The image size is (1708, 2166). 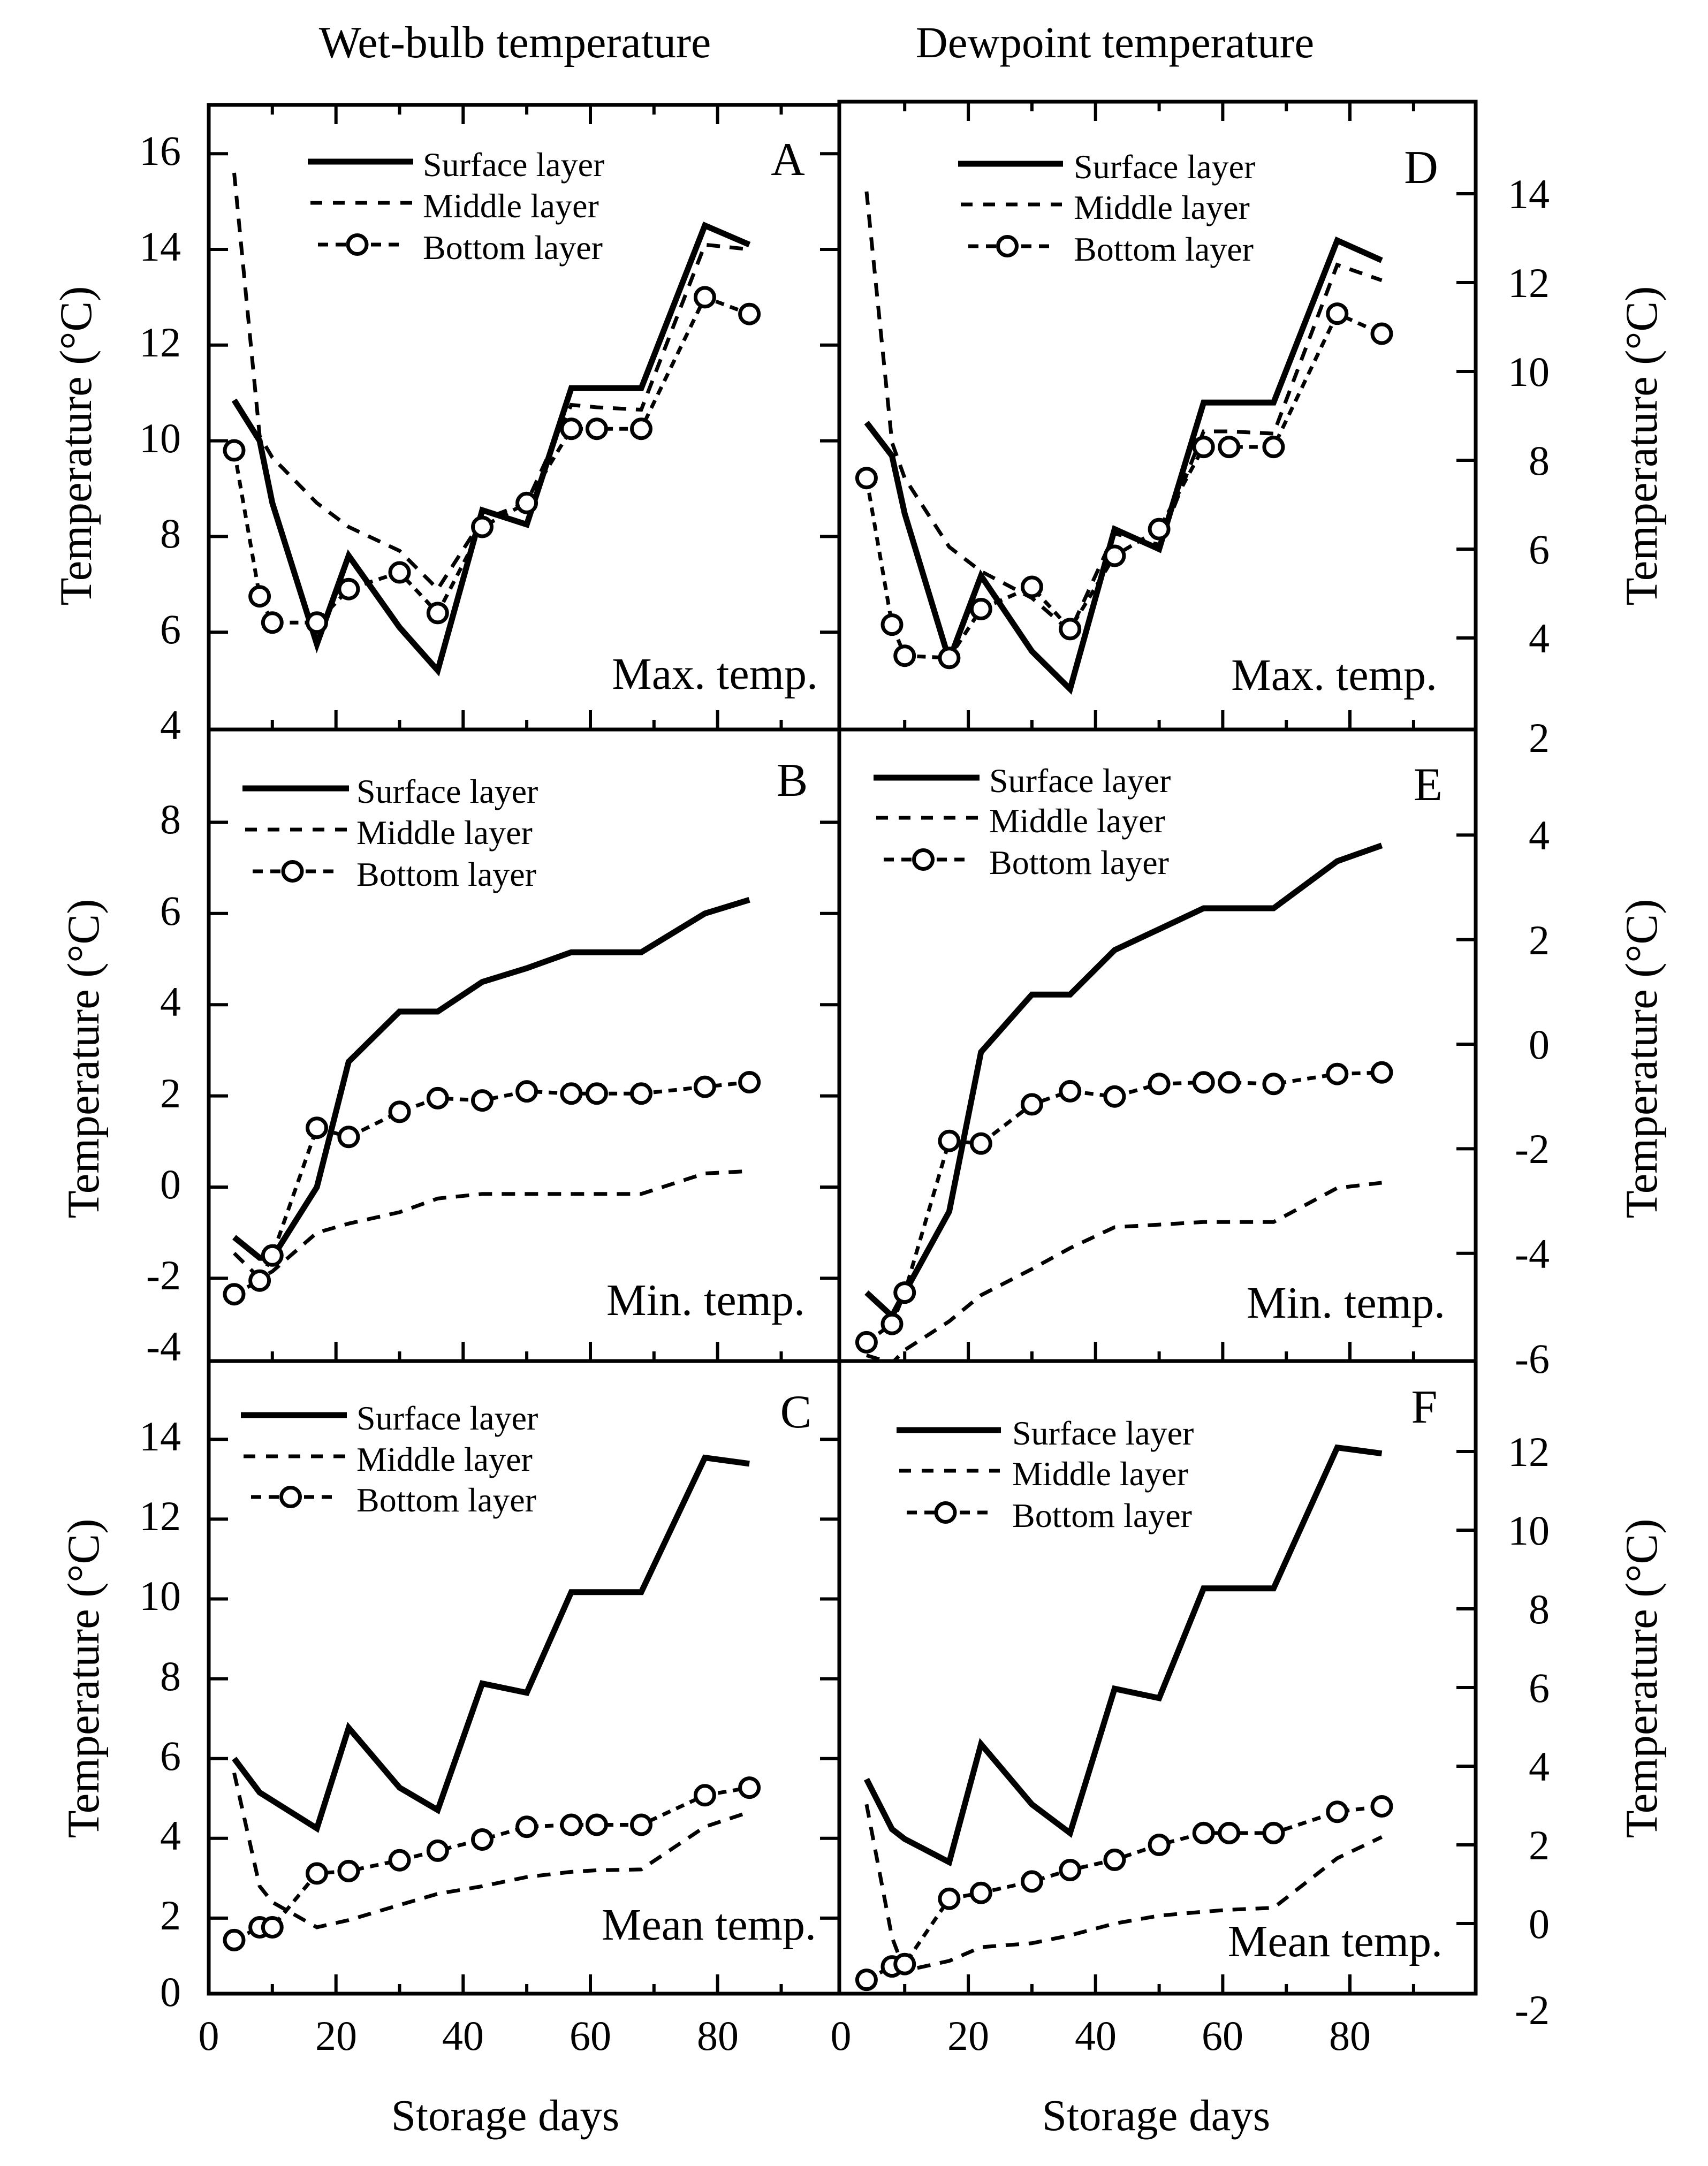 What do you see at coordinates (788, 160) in the screenshot?
I see `svg-text: A` at bounding box center [788, 160].